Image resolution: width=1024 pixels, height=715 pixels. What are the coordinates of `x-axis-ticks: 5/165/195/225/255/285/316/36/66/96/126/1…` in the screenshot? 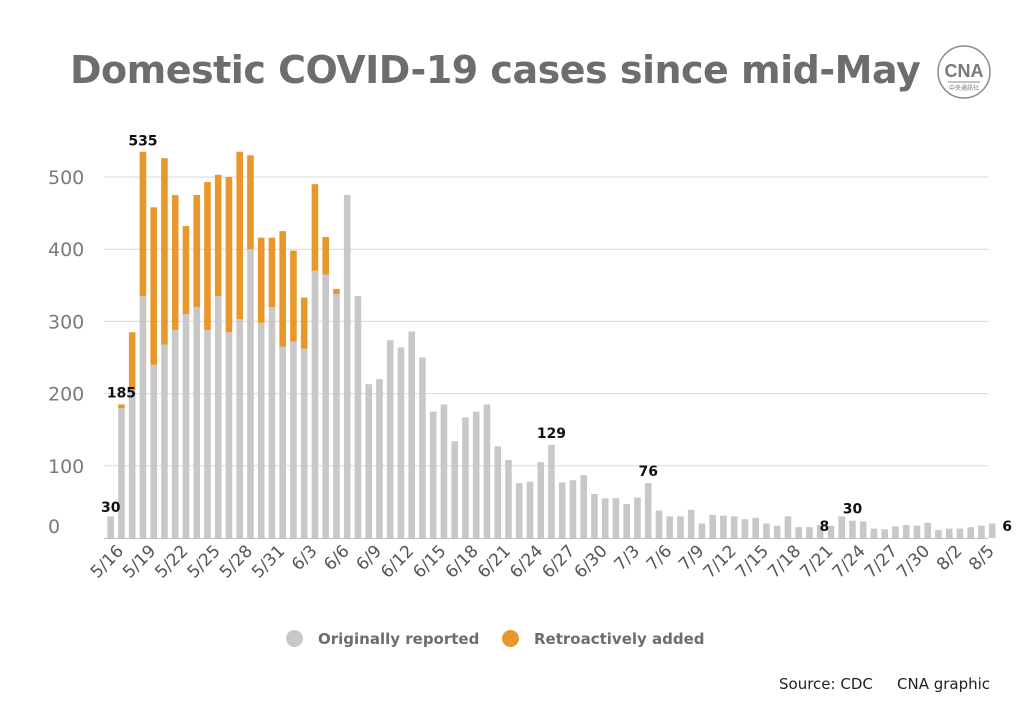 It's located at (543, 561).